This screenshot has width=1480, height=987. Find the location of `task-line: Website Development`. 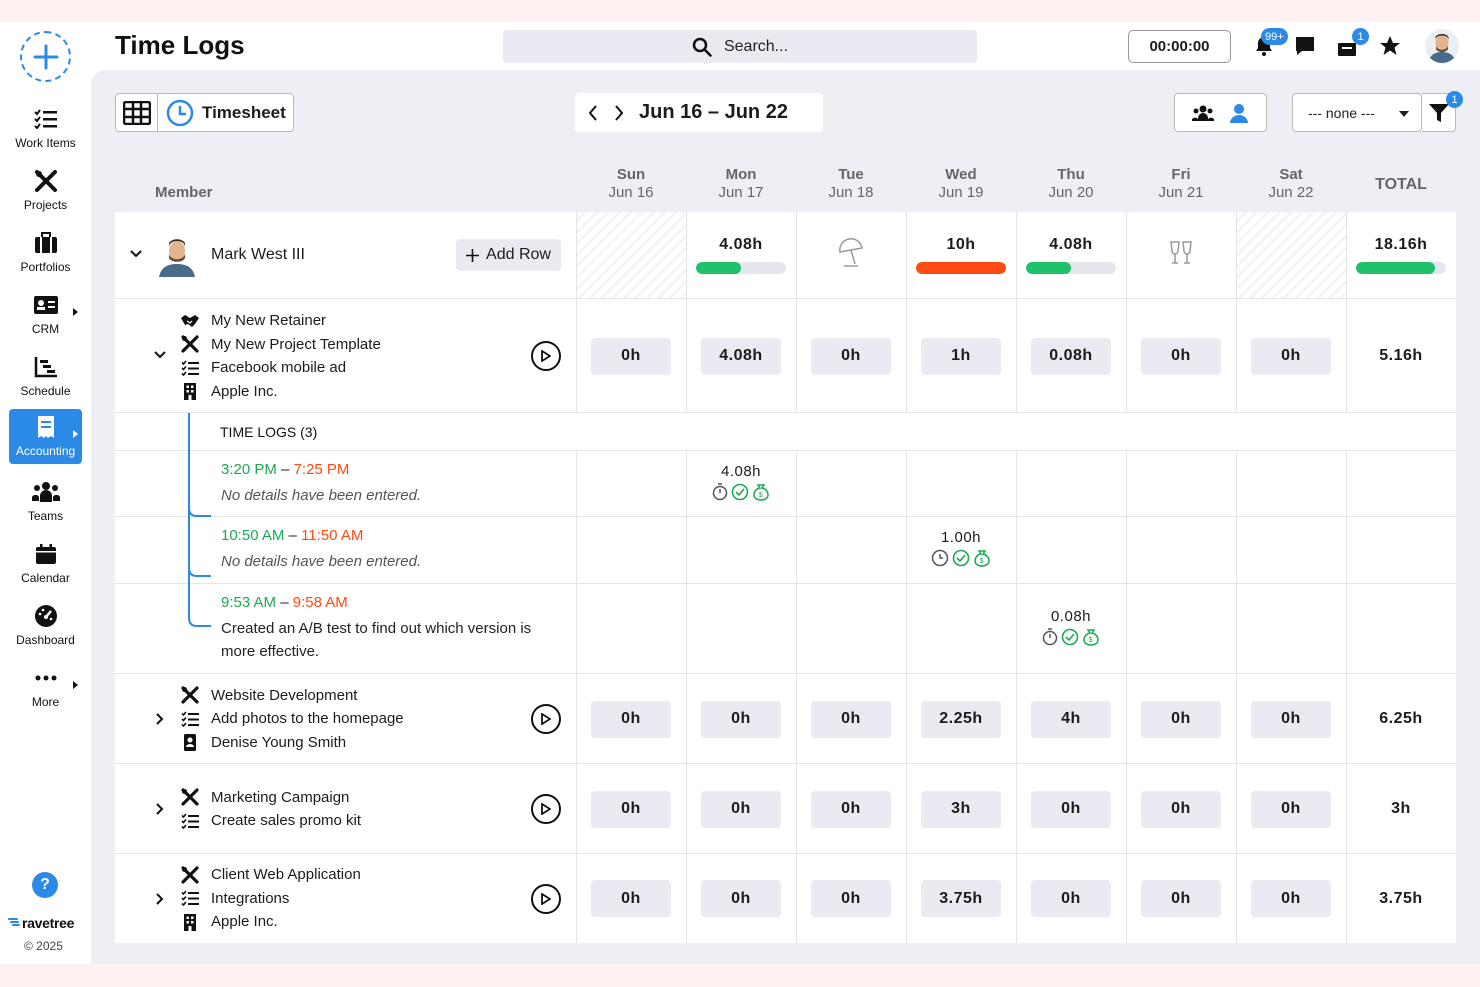

task-line: Website Development is located at coordinates (269, 695).